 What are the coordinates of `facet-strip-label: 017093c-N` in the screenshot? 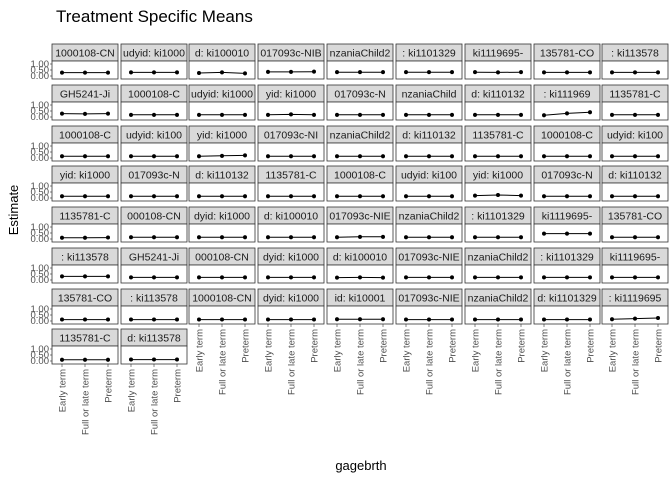 It's located at (153, 176).